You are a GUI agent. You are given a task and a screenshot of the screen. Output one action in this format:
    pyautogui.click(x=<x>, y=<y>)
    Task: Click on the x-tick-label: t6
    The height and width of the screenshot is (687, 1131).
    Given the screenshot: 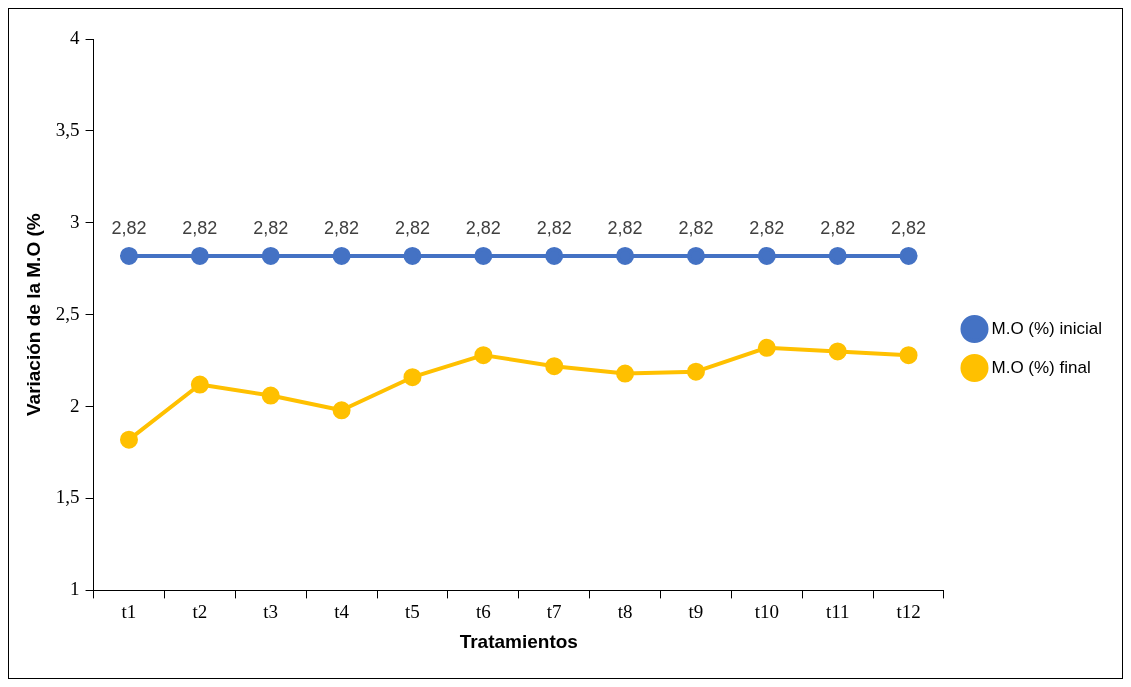 What is the action you would take?
    pyautogui.click(x=483, y=611)
    